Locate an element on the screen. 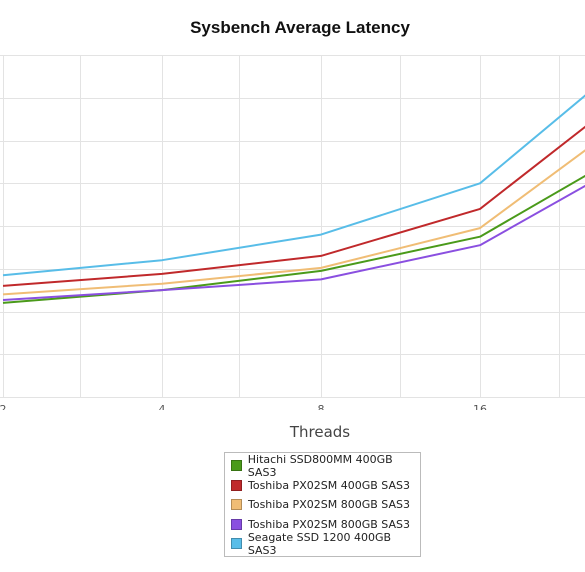 Image resolution: width=585 pixels, height=572 pixels. legend-label: Seagate SSD 1200 400GB SAS3 is located at coordinates (319, 543).